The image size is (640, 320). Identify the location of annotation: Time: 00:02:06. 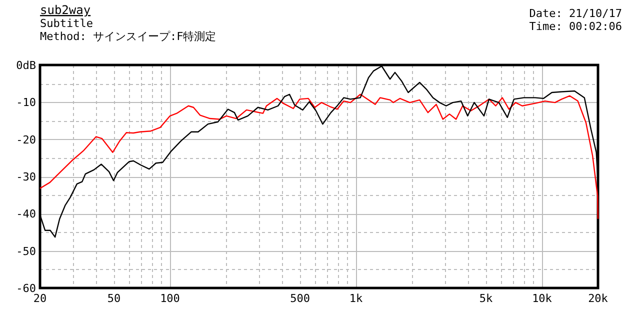
(575, 26).